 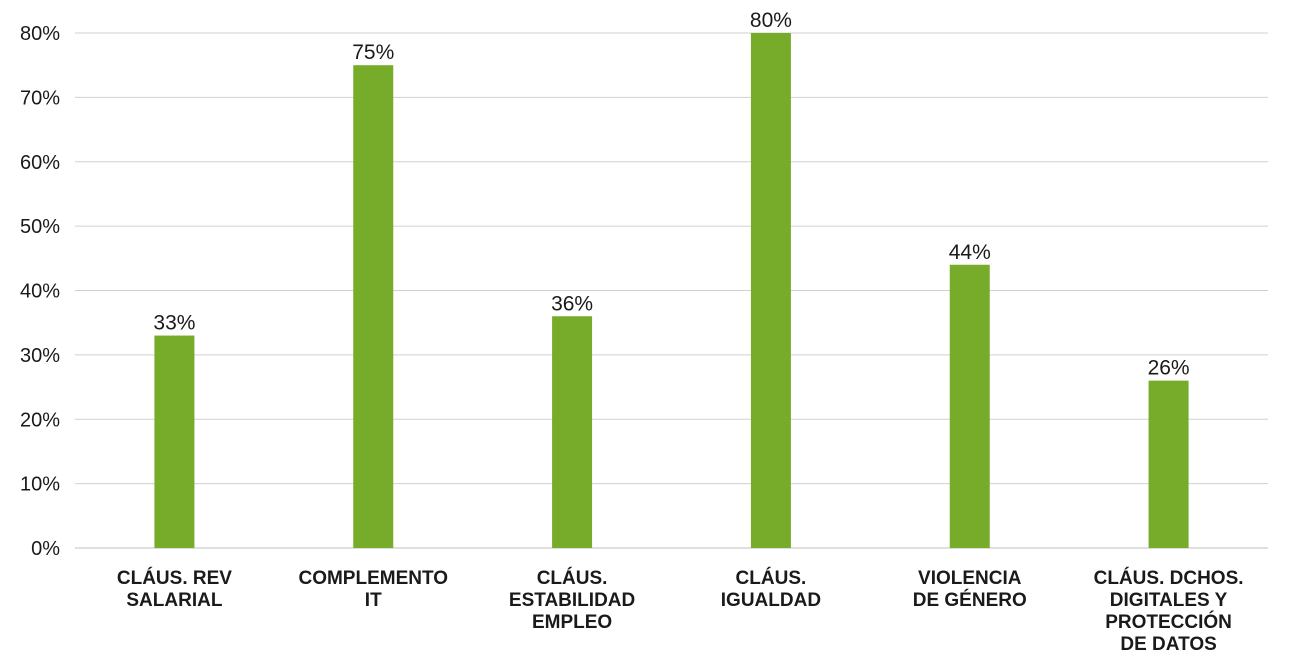 I want to click on data-label: 75%, so click(x=373, y=52).